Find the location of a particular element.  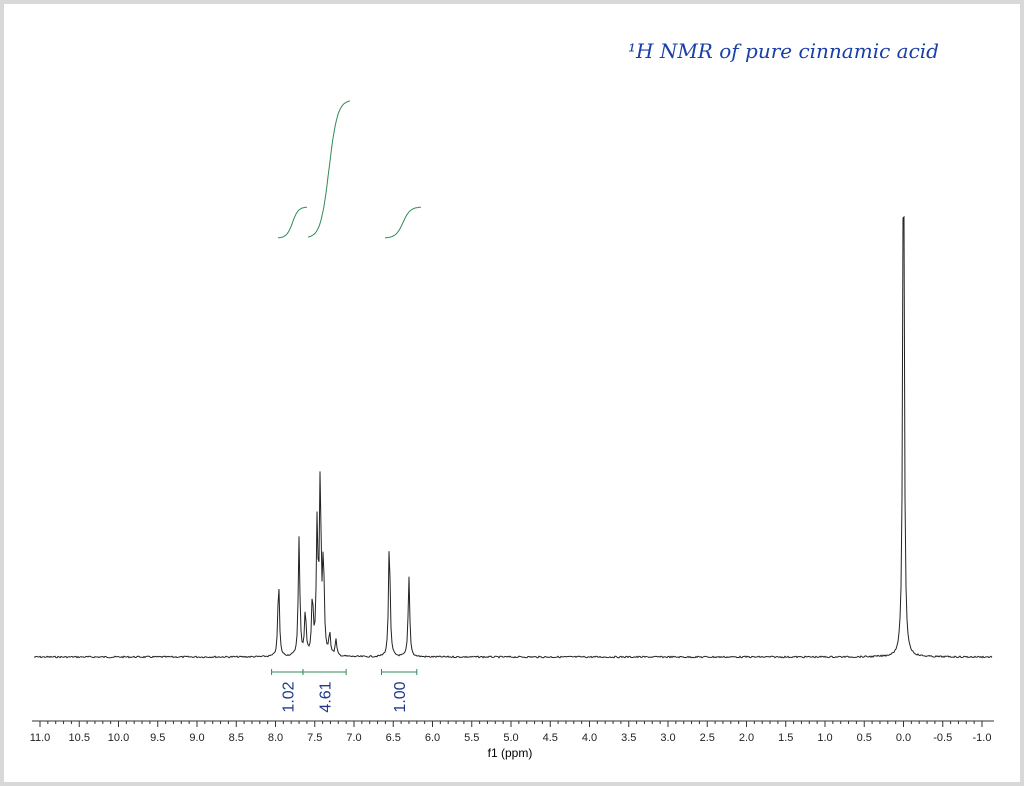

integral-value-label: 4.61 is located at coordinates (326, 696).